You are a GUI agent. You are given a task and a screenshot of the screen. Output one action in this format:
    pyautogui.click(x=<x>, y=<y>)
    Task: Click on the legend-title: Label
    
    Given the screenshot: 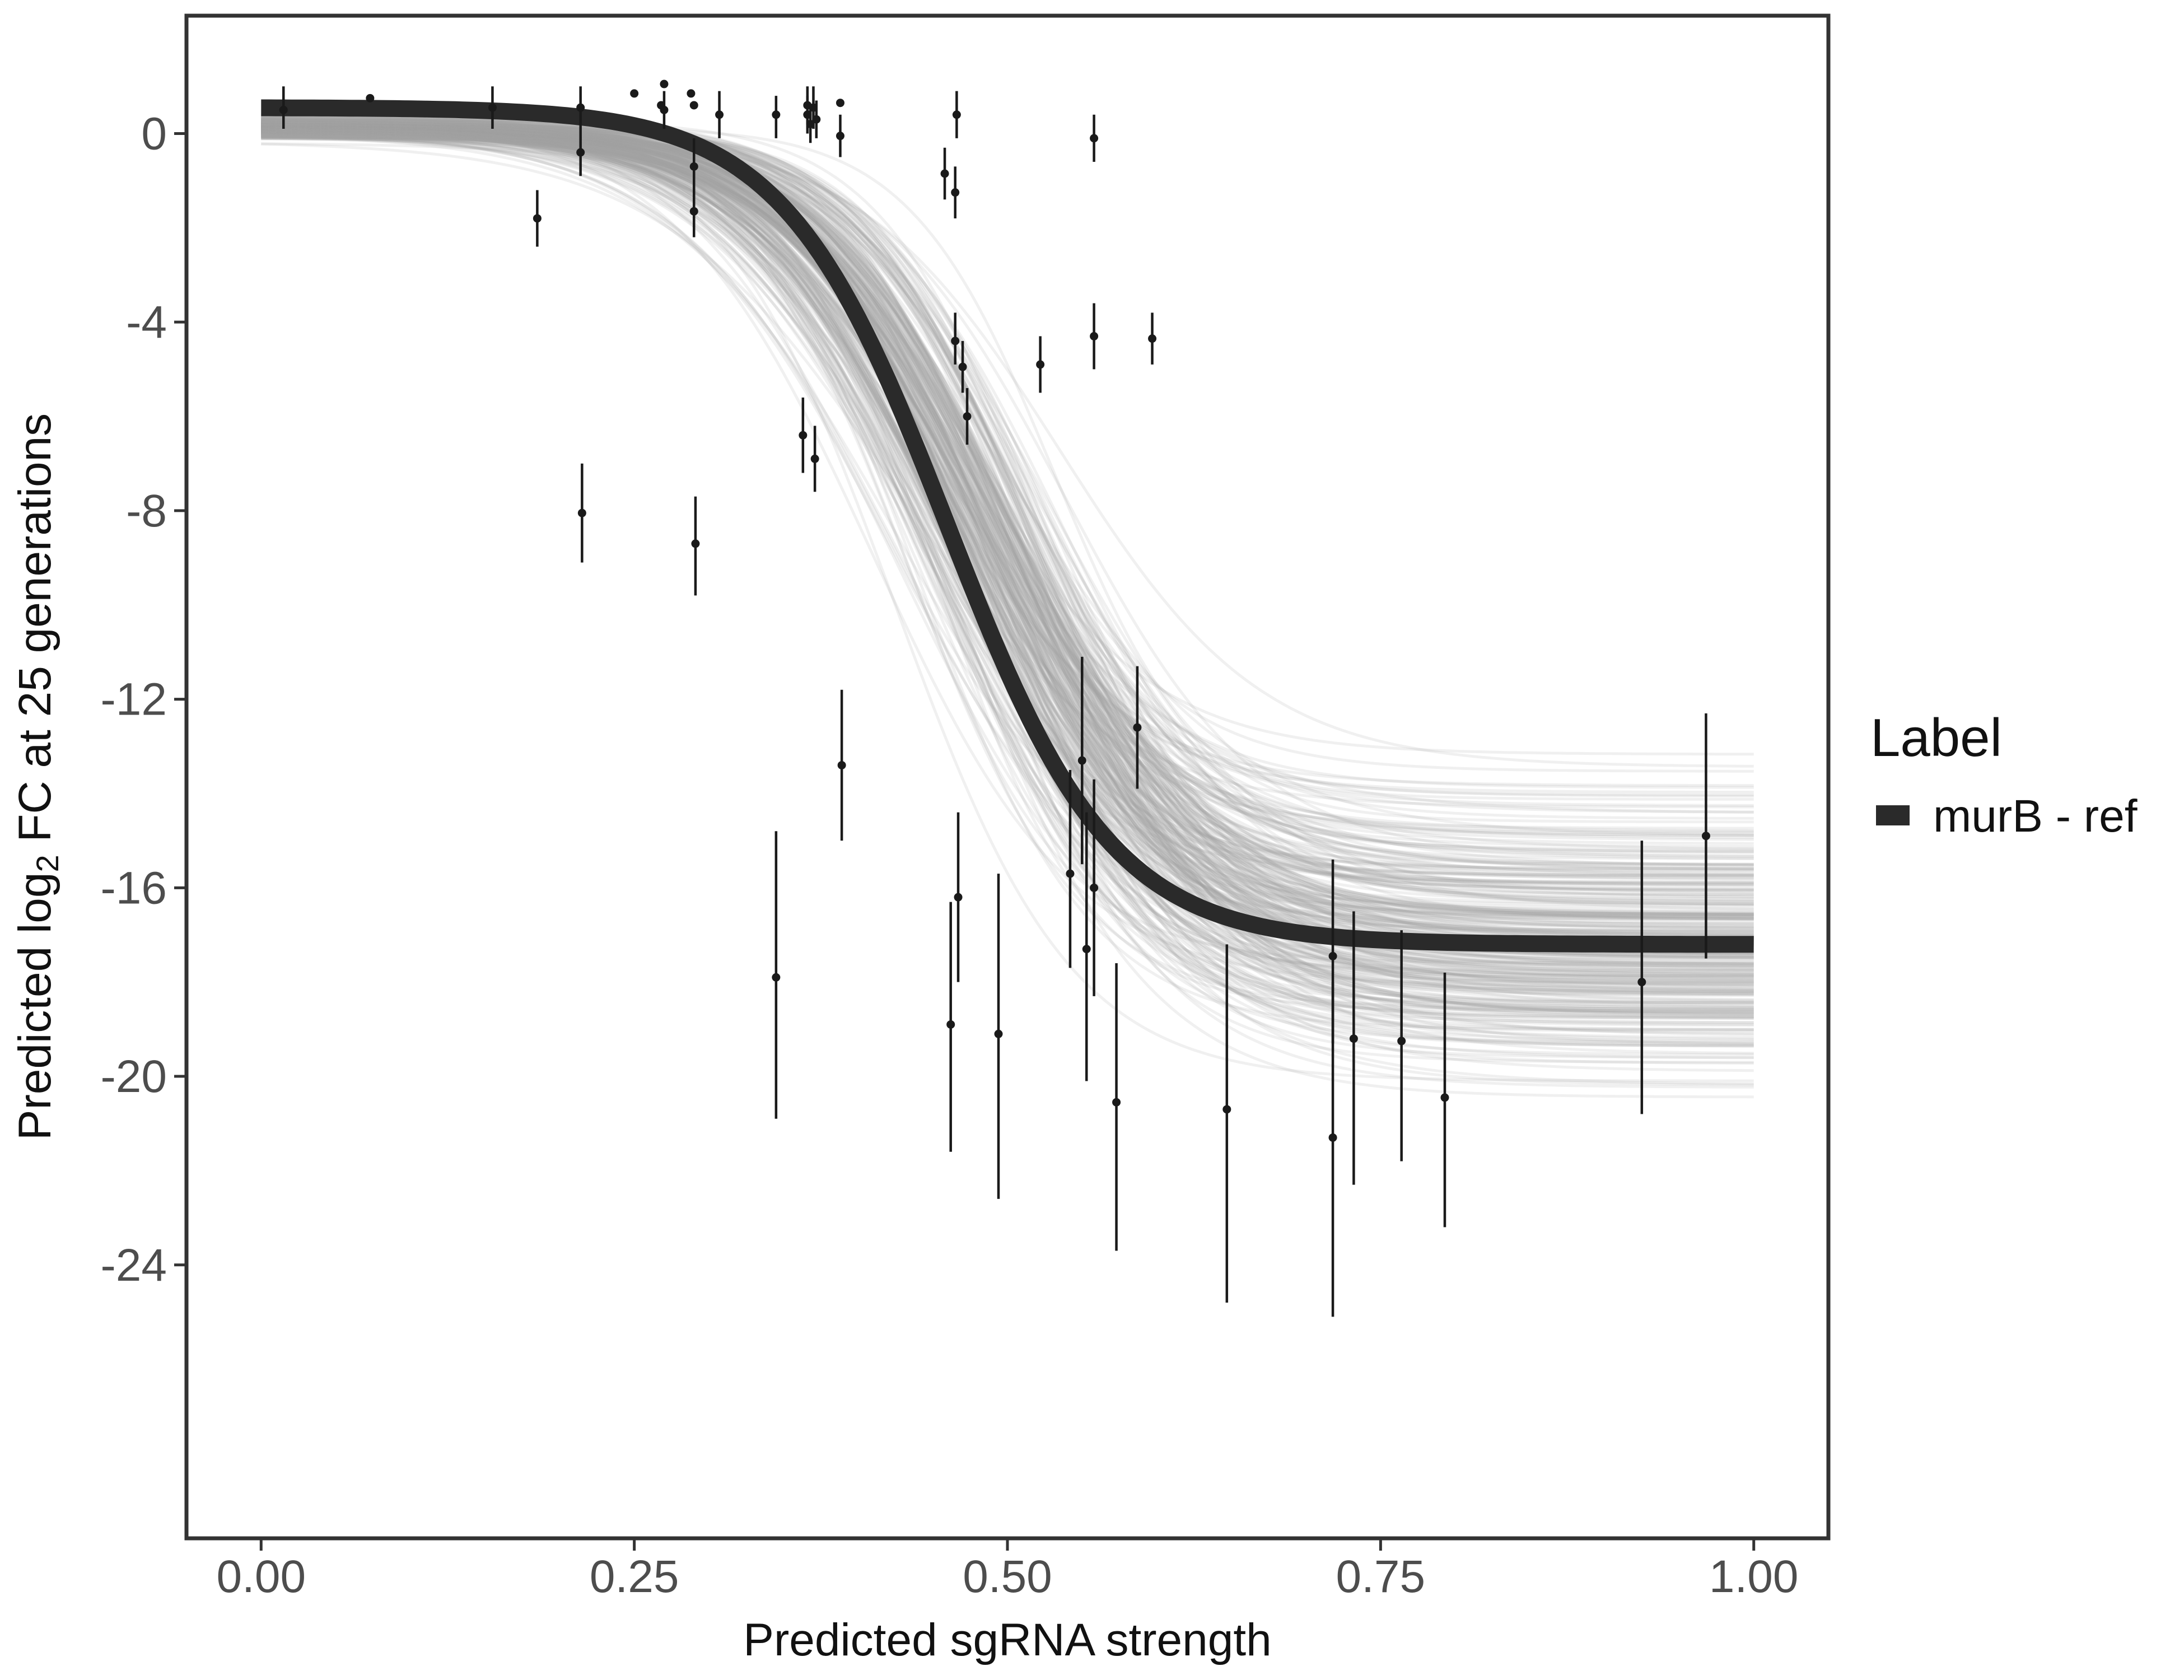 What is the action you would take?
    pyautogui.click(x=1936, y=738)
    